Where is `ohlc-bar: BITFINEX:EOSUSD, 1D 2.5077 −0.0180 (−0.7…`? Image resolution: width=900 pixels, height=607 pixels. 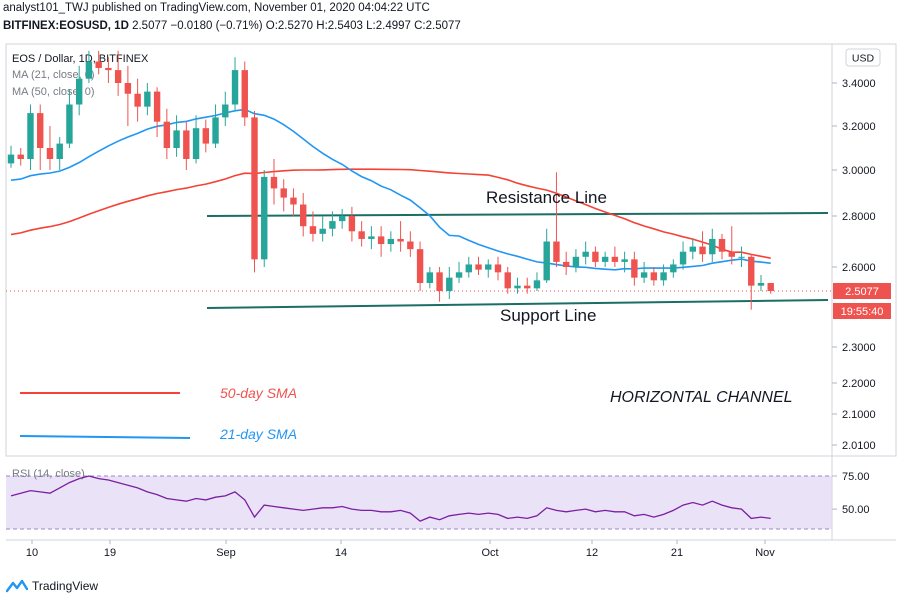
ohlc-bar: BITFINEX:EOSUSD, 1D 2.5077 −0.0180 (−0.7… is located at coordinates (232, 26).